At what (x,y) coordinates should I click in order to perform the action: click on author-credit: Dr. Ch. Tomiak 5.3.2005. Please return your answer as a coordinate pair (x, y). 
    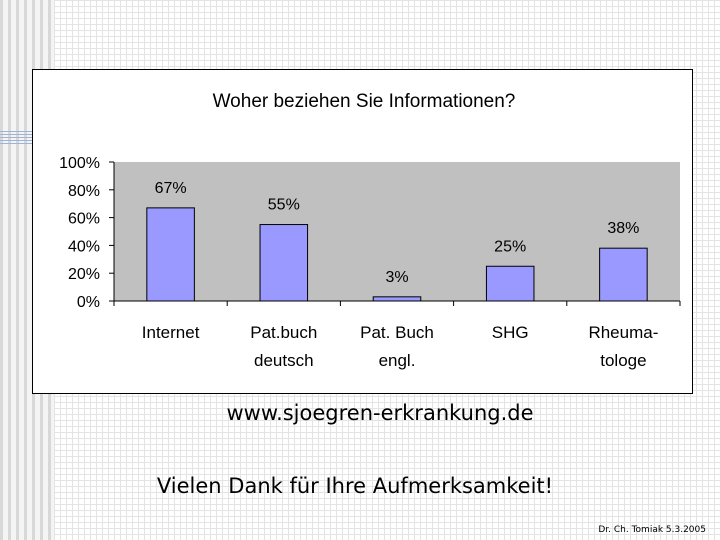
    Looking at the image, I should click on (652, 530).